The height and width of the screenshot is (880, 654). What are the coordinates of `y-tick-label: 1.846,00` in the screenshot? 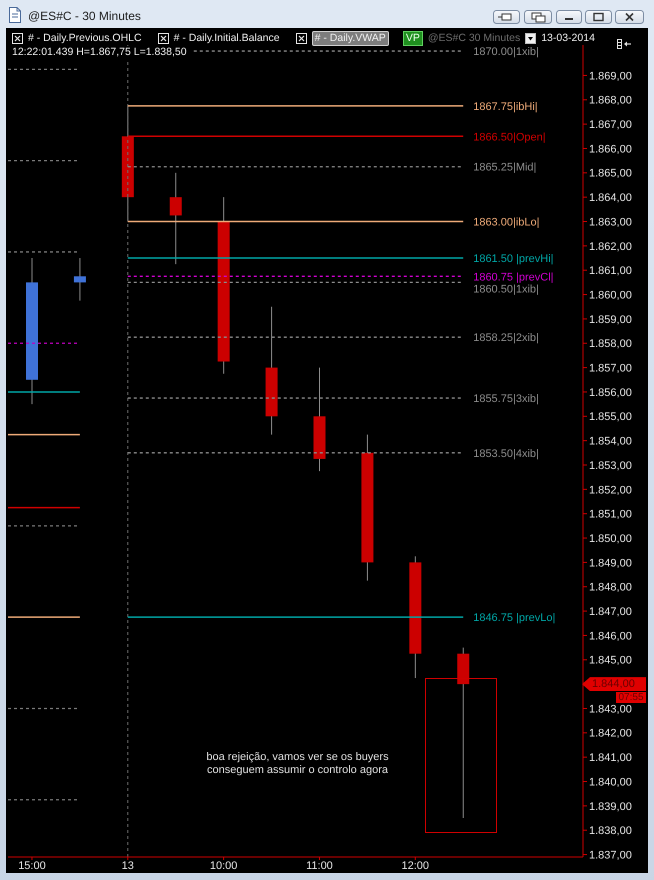 It's located at (610, 636).